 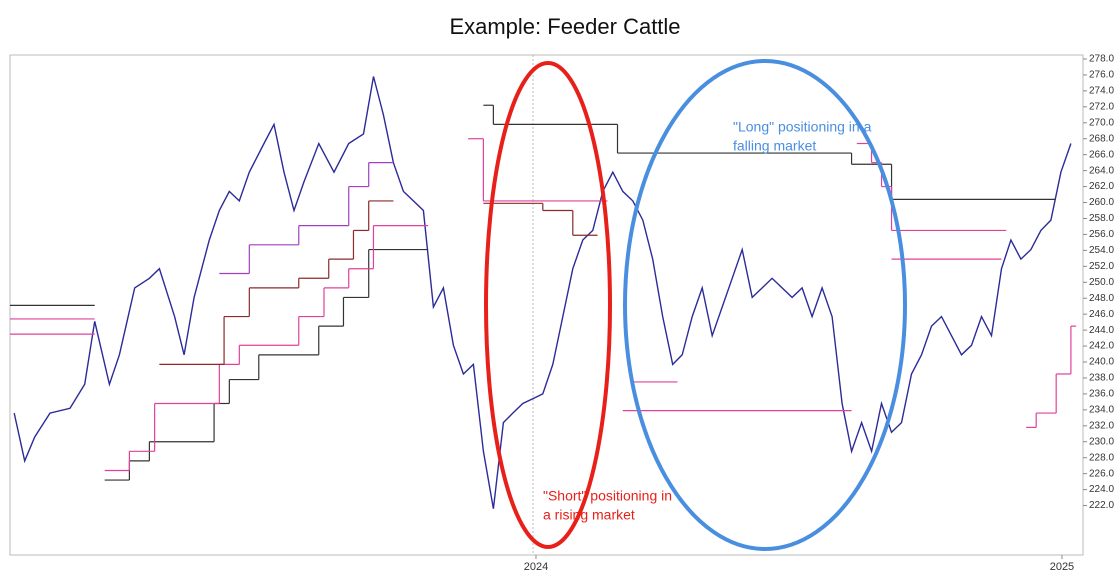 I want to click on red-ellipse, so click(x=548, y=305).